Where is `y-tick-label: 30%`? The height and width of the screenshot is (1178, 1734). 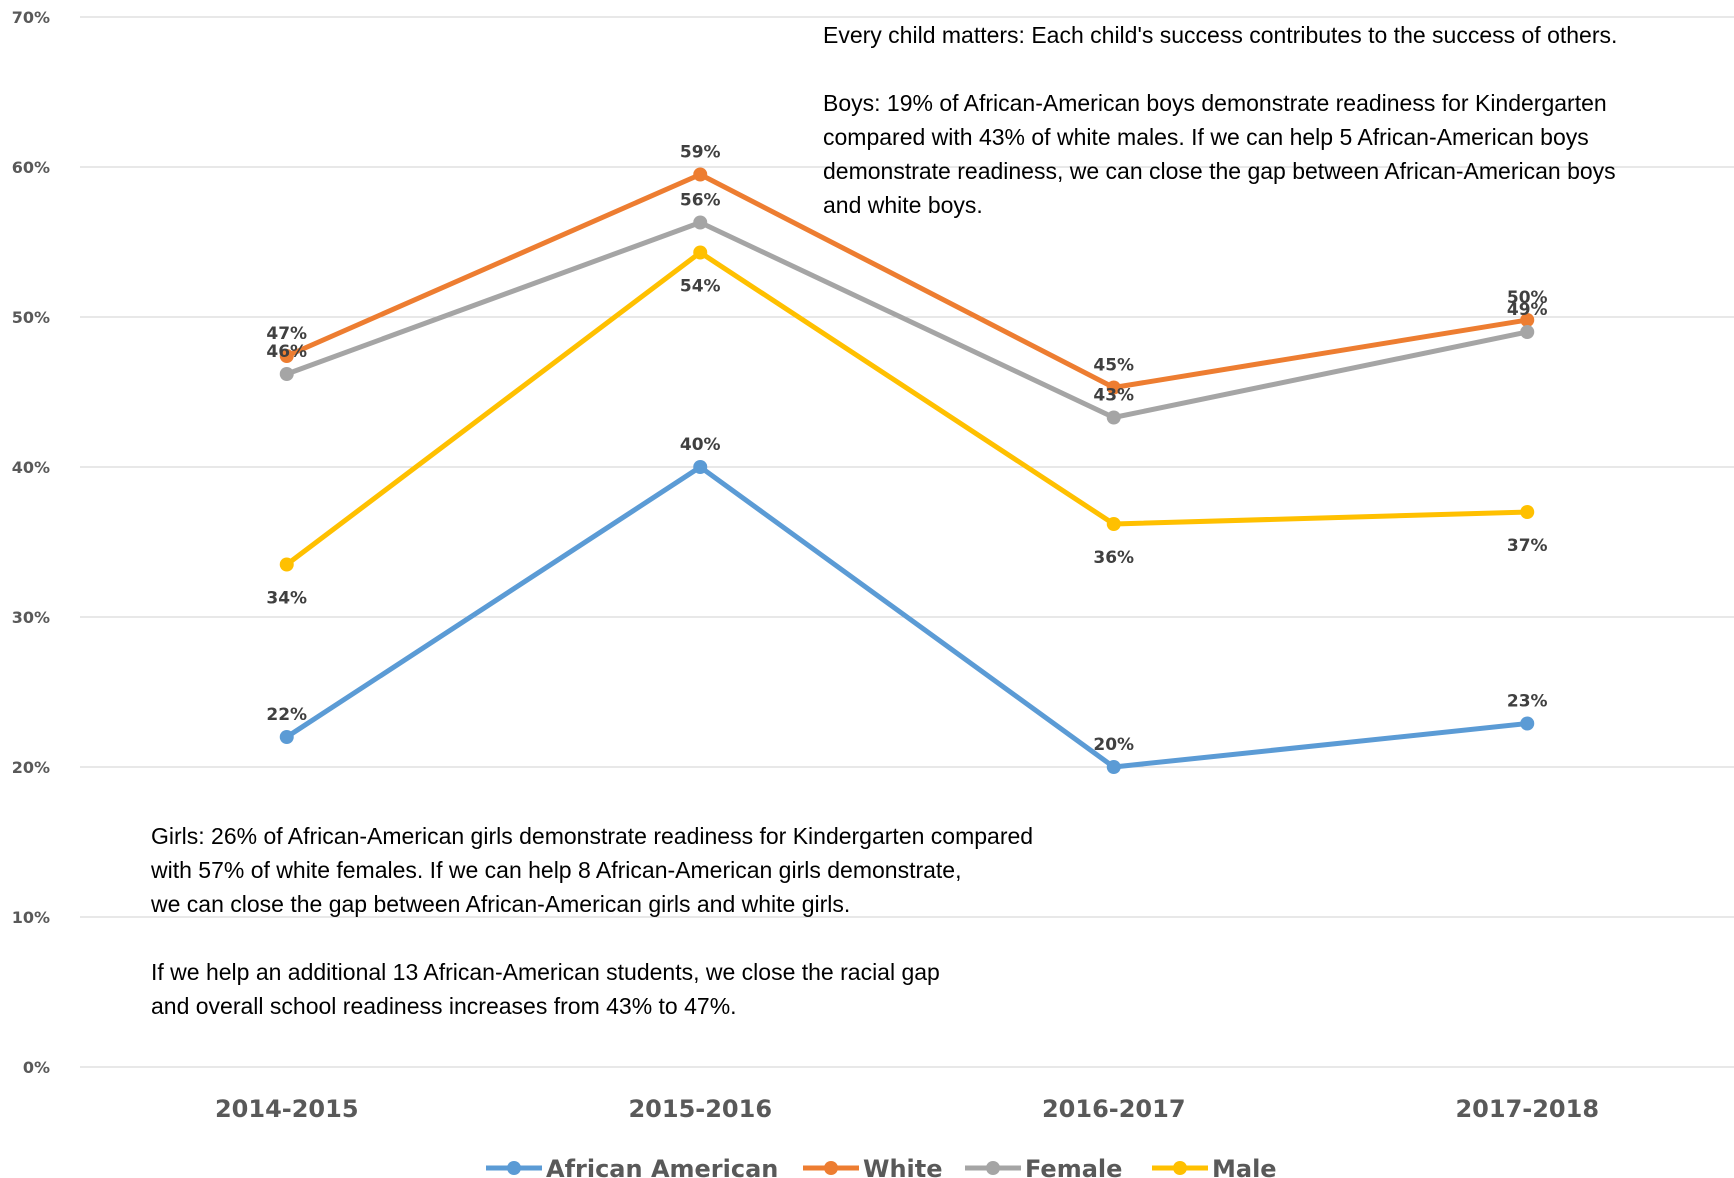
y-tick-label: 30% is located at coordinates (31, 617).